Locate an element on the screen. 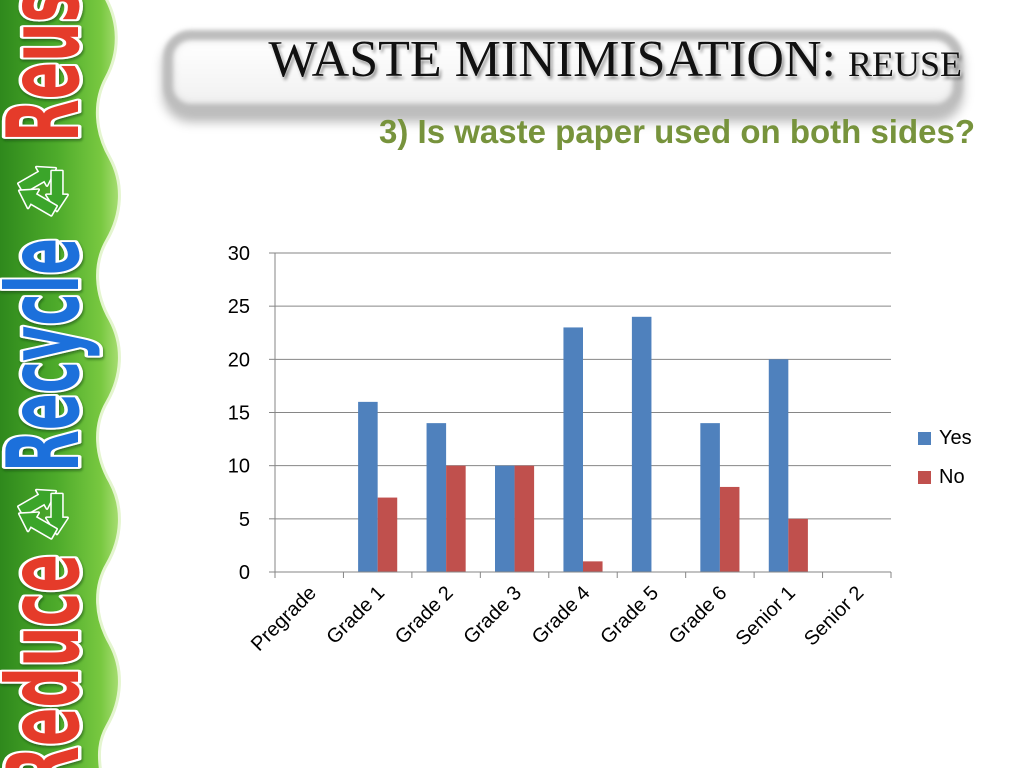 This screenshot has height=768, width=1024. y-tick-label: 25 is located at coordinates (239, 307).